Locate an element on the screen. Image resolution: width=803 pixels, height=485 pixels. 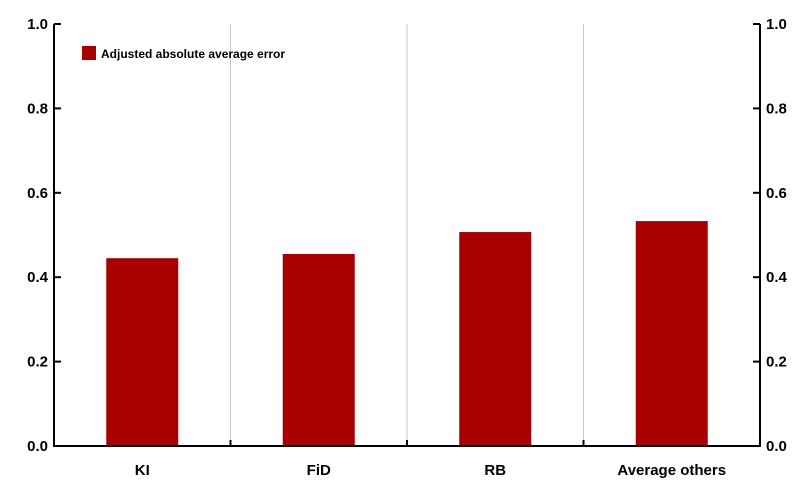
y-axis-right: 0.0 0.2 0.4 0.6 0.8 1.0 is located at coordinates (770, 235).